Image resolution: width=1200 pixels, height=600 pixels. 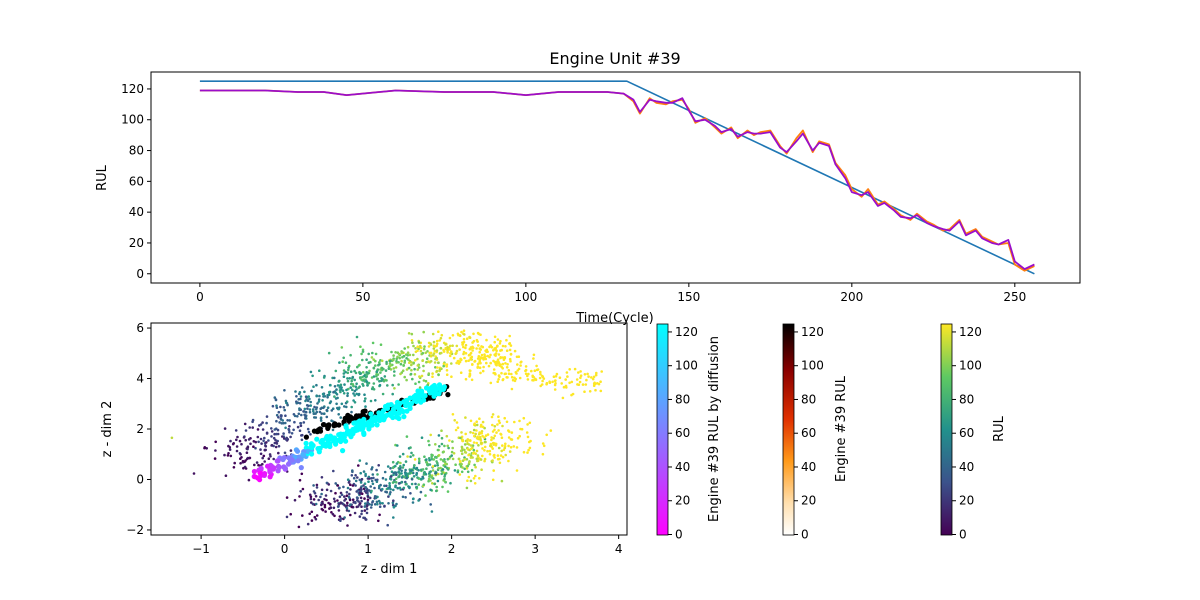 What do you see at coordinates (714, 429) in the screenshot?
I see `colorbar-diffusion-label: Engine #39 RUL by diffusion` at bounding box center [714, 429].